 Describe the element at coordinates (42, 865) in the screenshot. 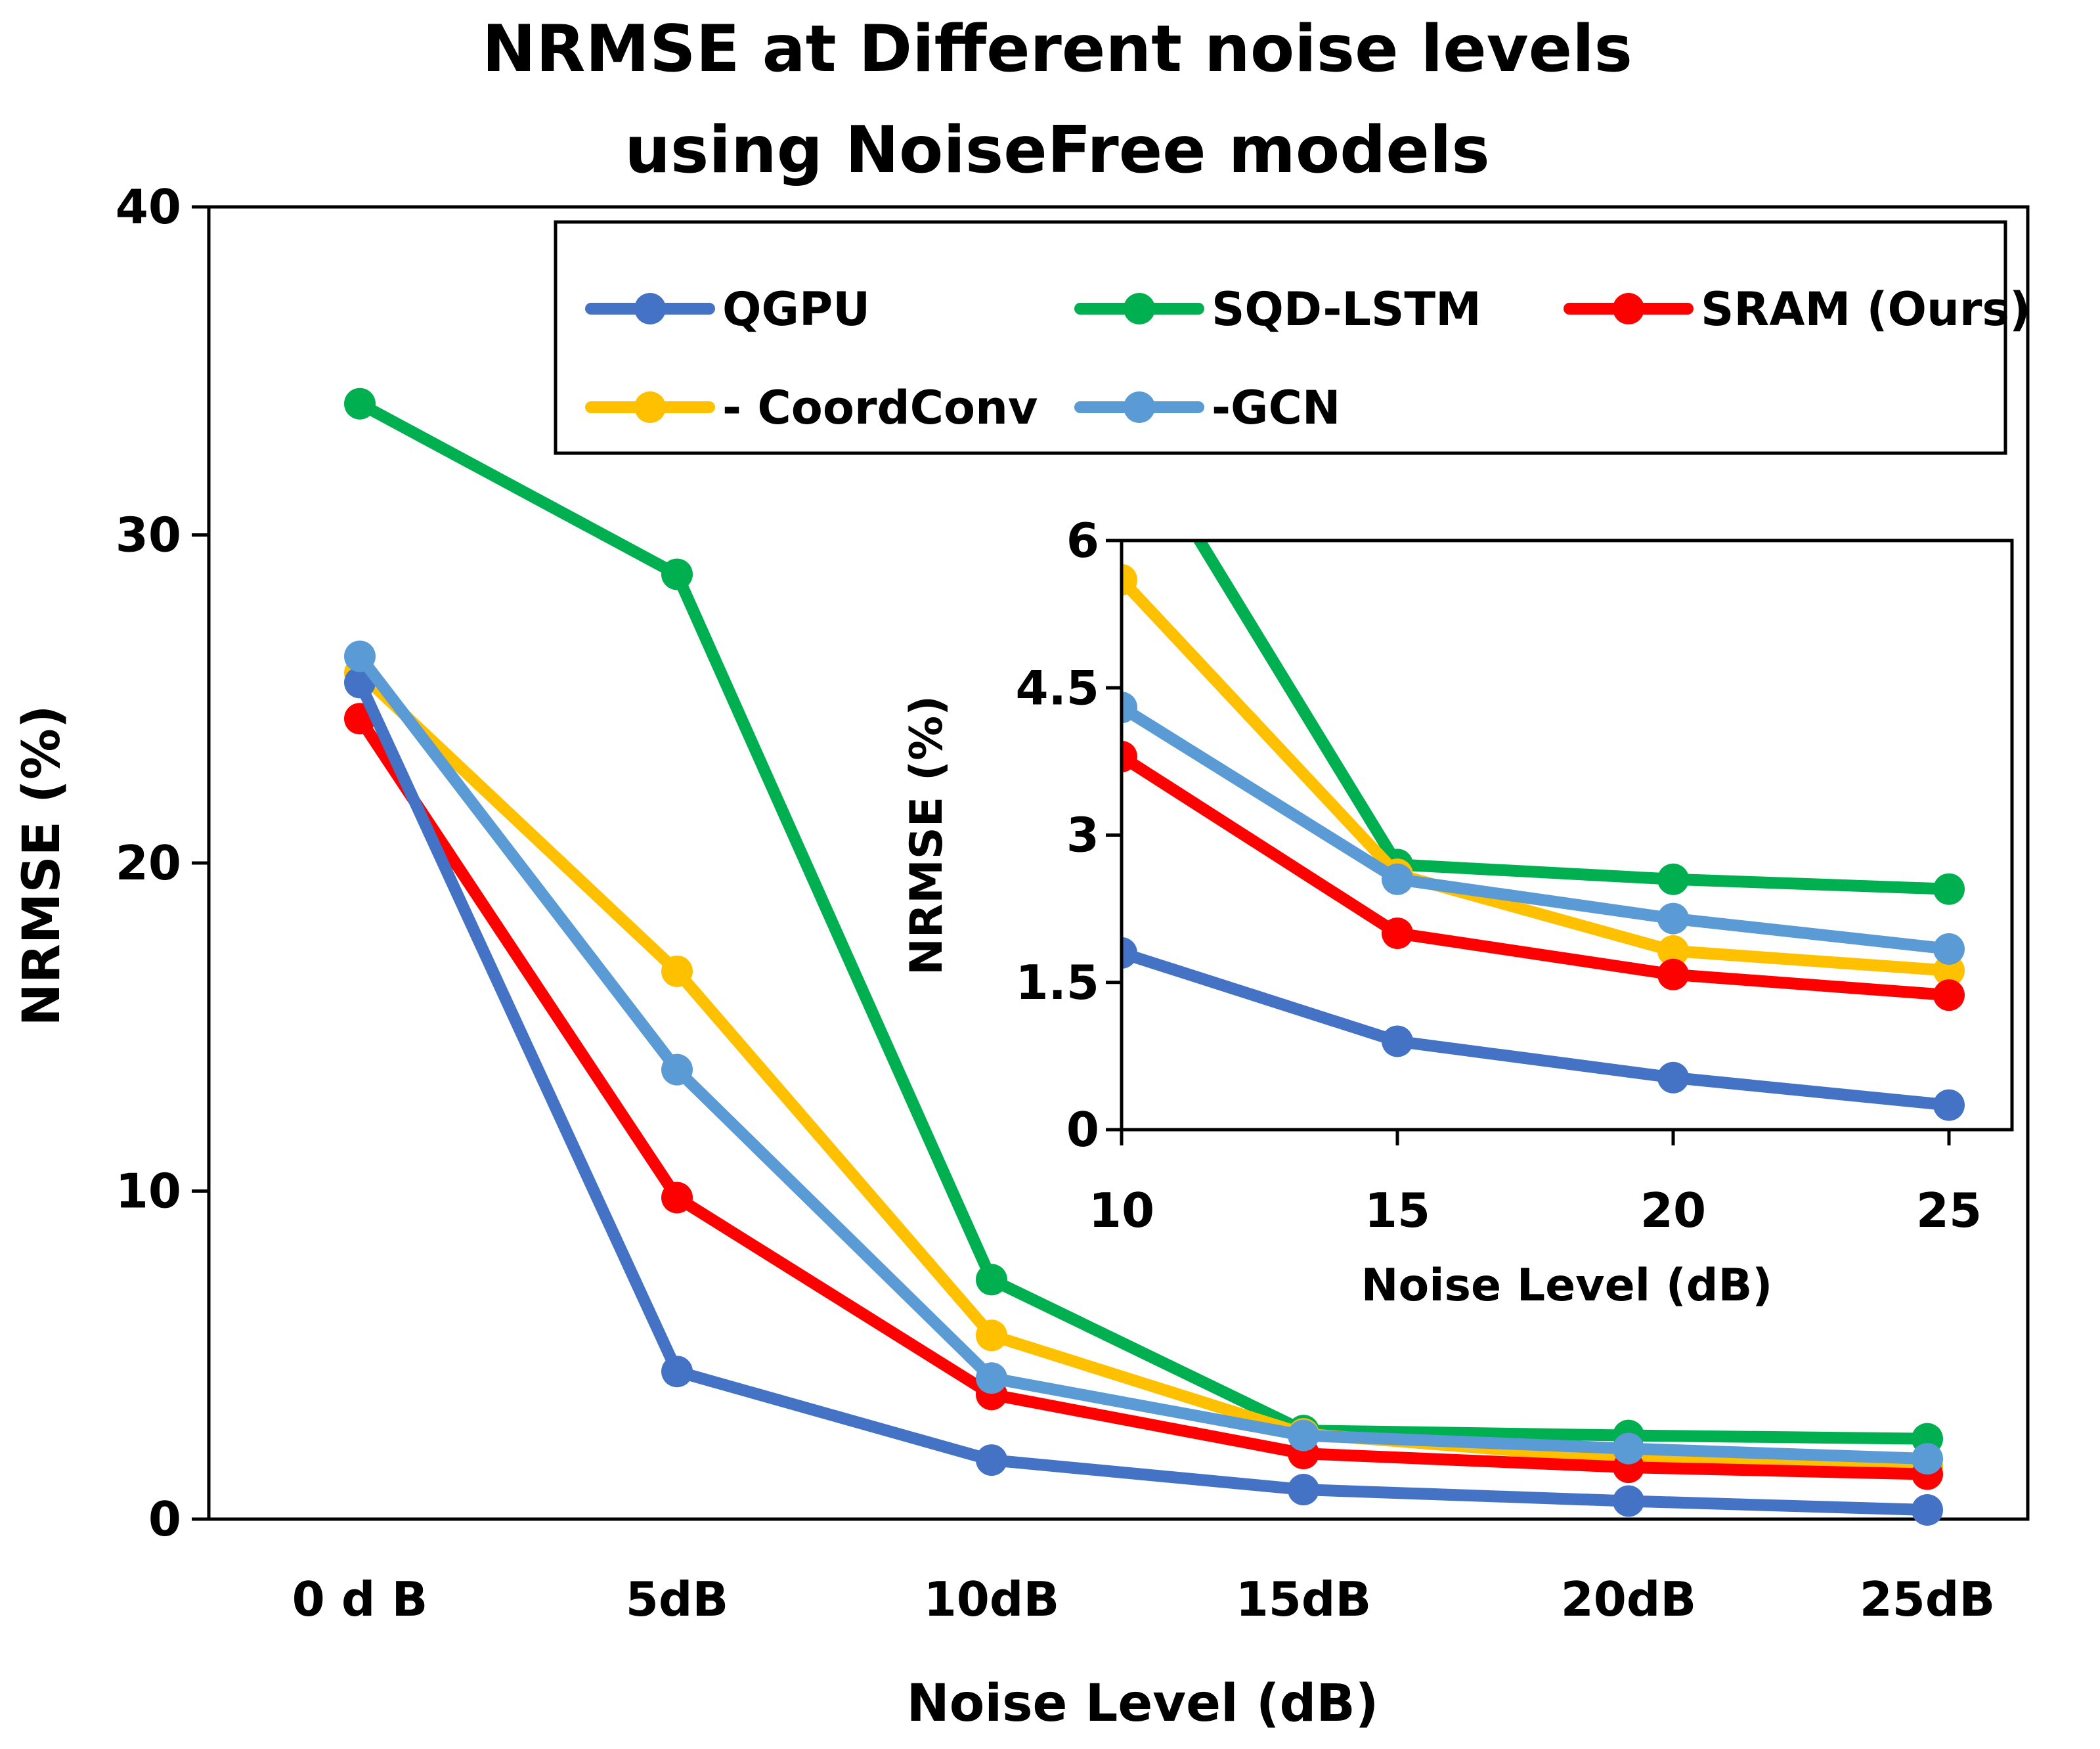

I see `y-axis-label: NRMSE (%)` at that location.